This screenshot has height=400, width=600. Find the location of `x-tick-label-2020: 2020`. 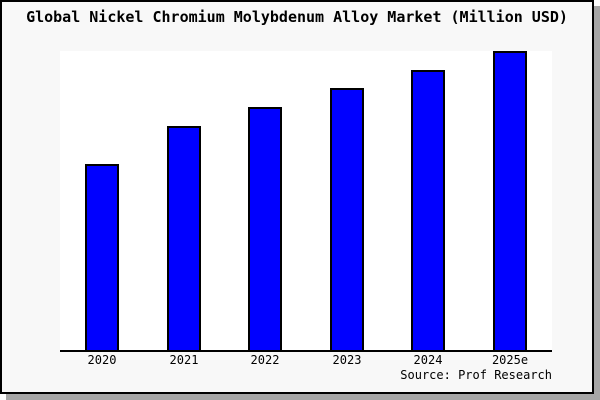

x-tick-label-2020: 2020 is located at coordinates (102, 360).